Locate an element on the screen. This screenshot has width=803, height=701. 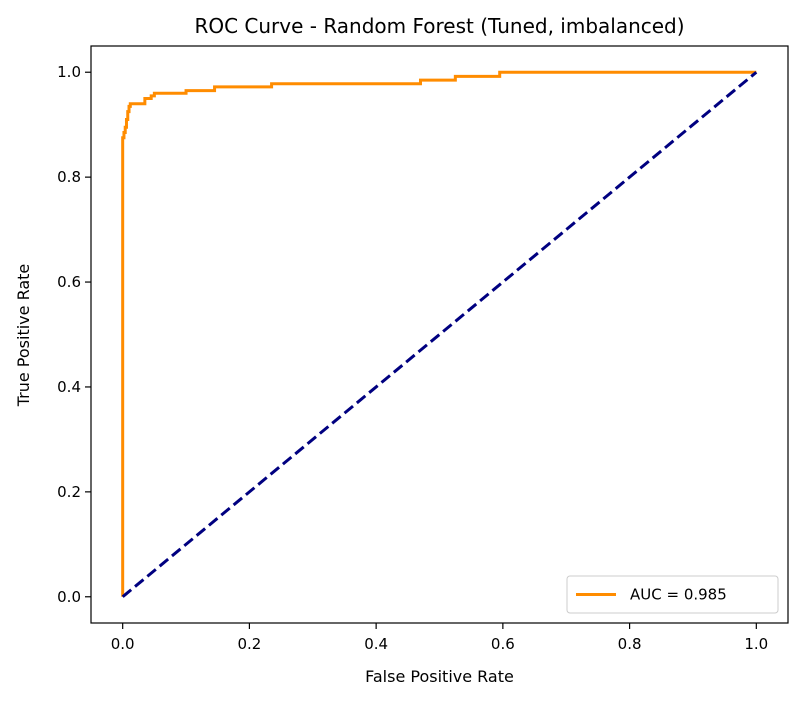
y-tick-label: 0.4 is located at coordinates (69, 387).